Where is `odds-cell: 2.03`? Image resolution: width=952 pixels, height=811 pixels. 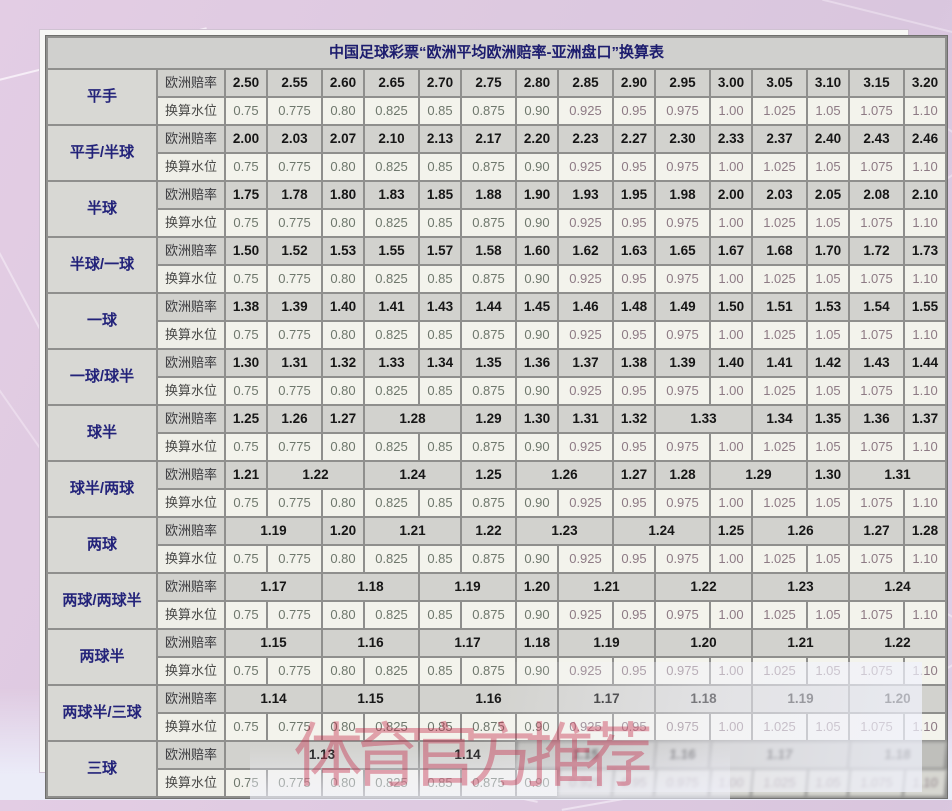 odds-cell: 2.03 is located at coordinates (294, 139).